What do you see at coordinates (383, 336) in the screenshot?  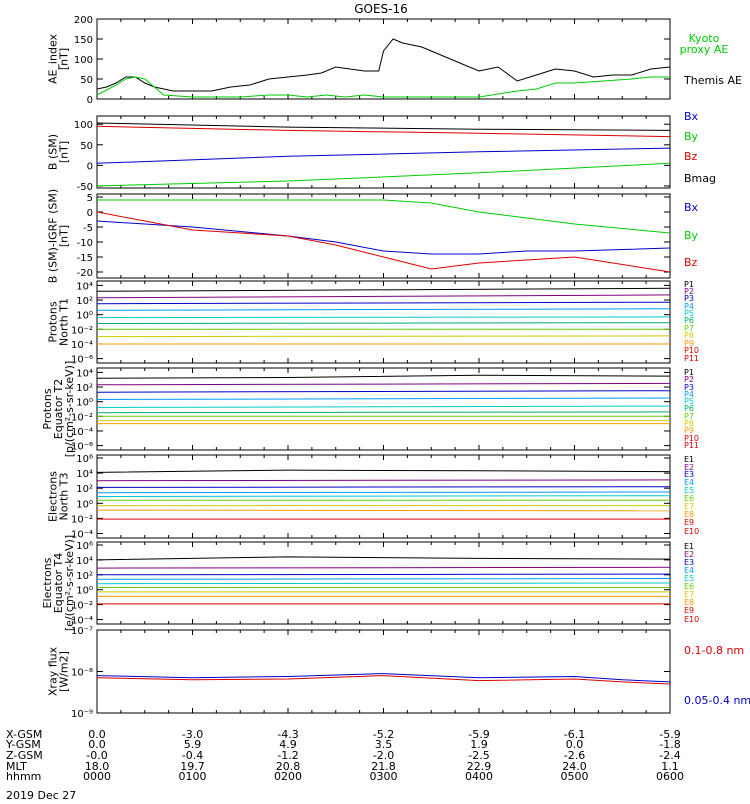 I see `series-line-p8` at bounding box center [383, 336].